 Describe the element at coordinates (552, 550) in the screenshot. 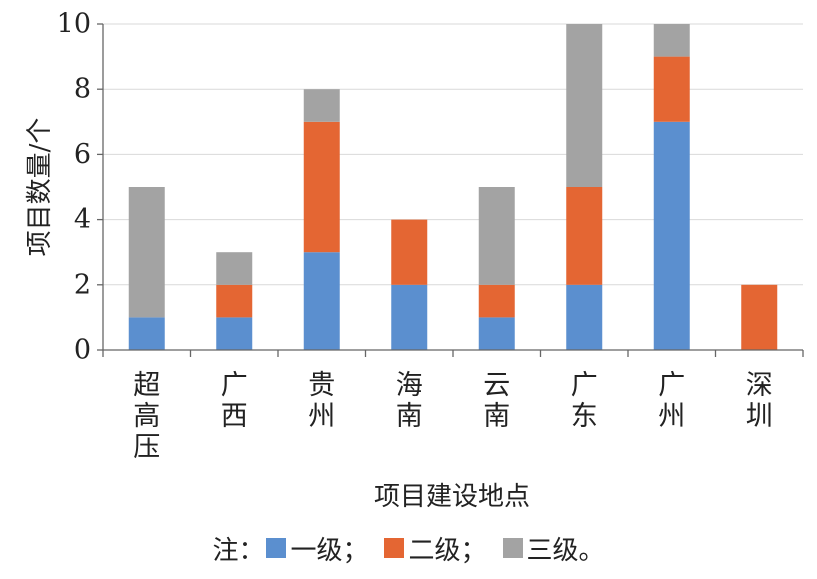

I see `legend-label-level-3: 三级` at that location.